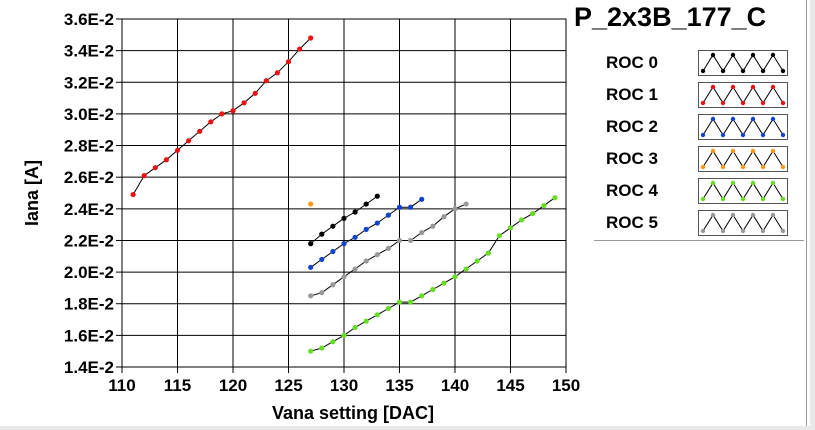  What do you see at coordinates (89, 146) in the screenshot?
I see `y-tick-label: 2.8E-2` at bounding box center [89, 146].